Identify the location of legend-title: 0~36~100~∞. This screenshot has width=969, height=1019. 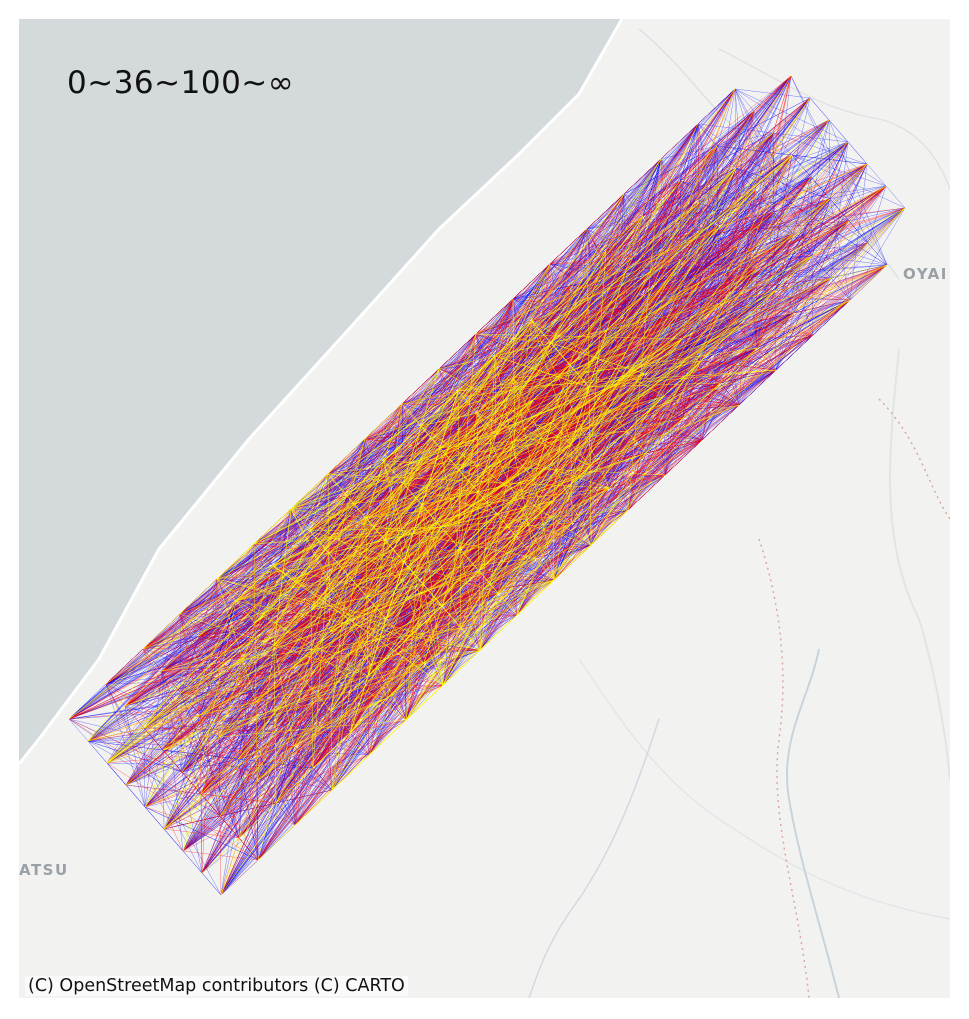
(181, 83).